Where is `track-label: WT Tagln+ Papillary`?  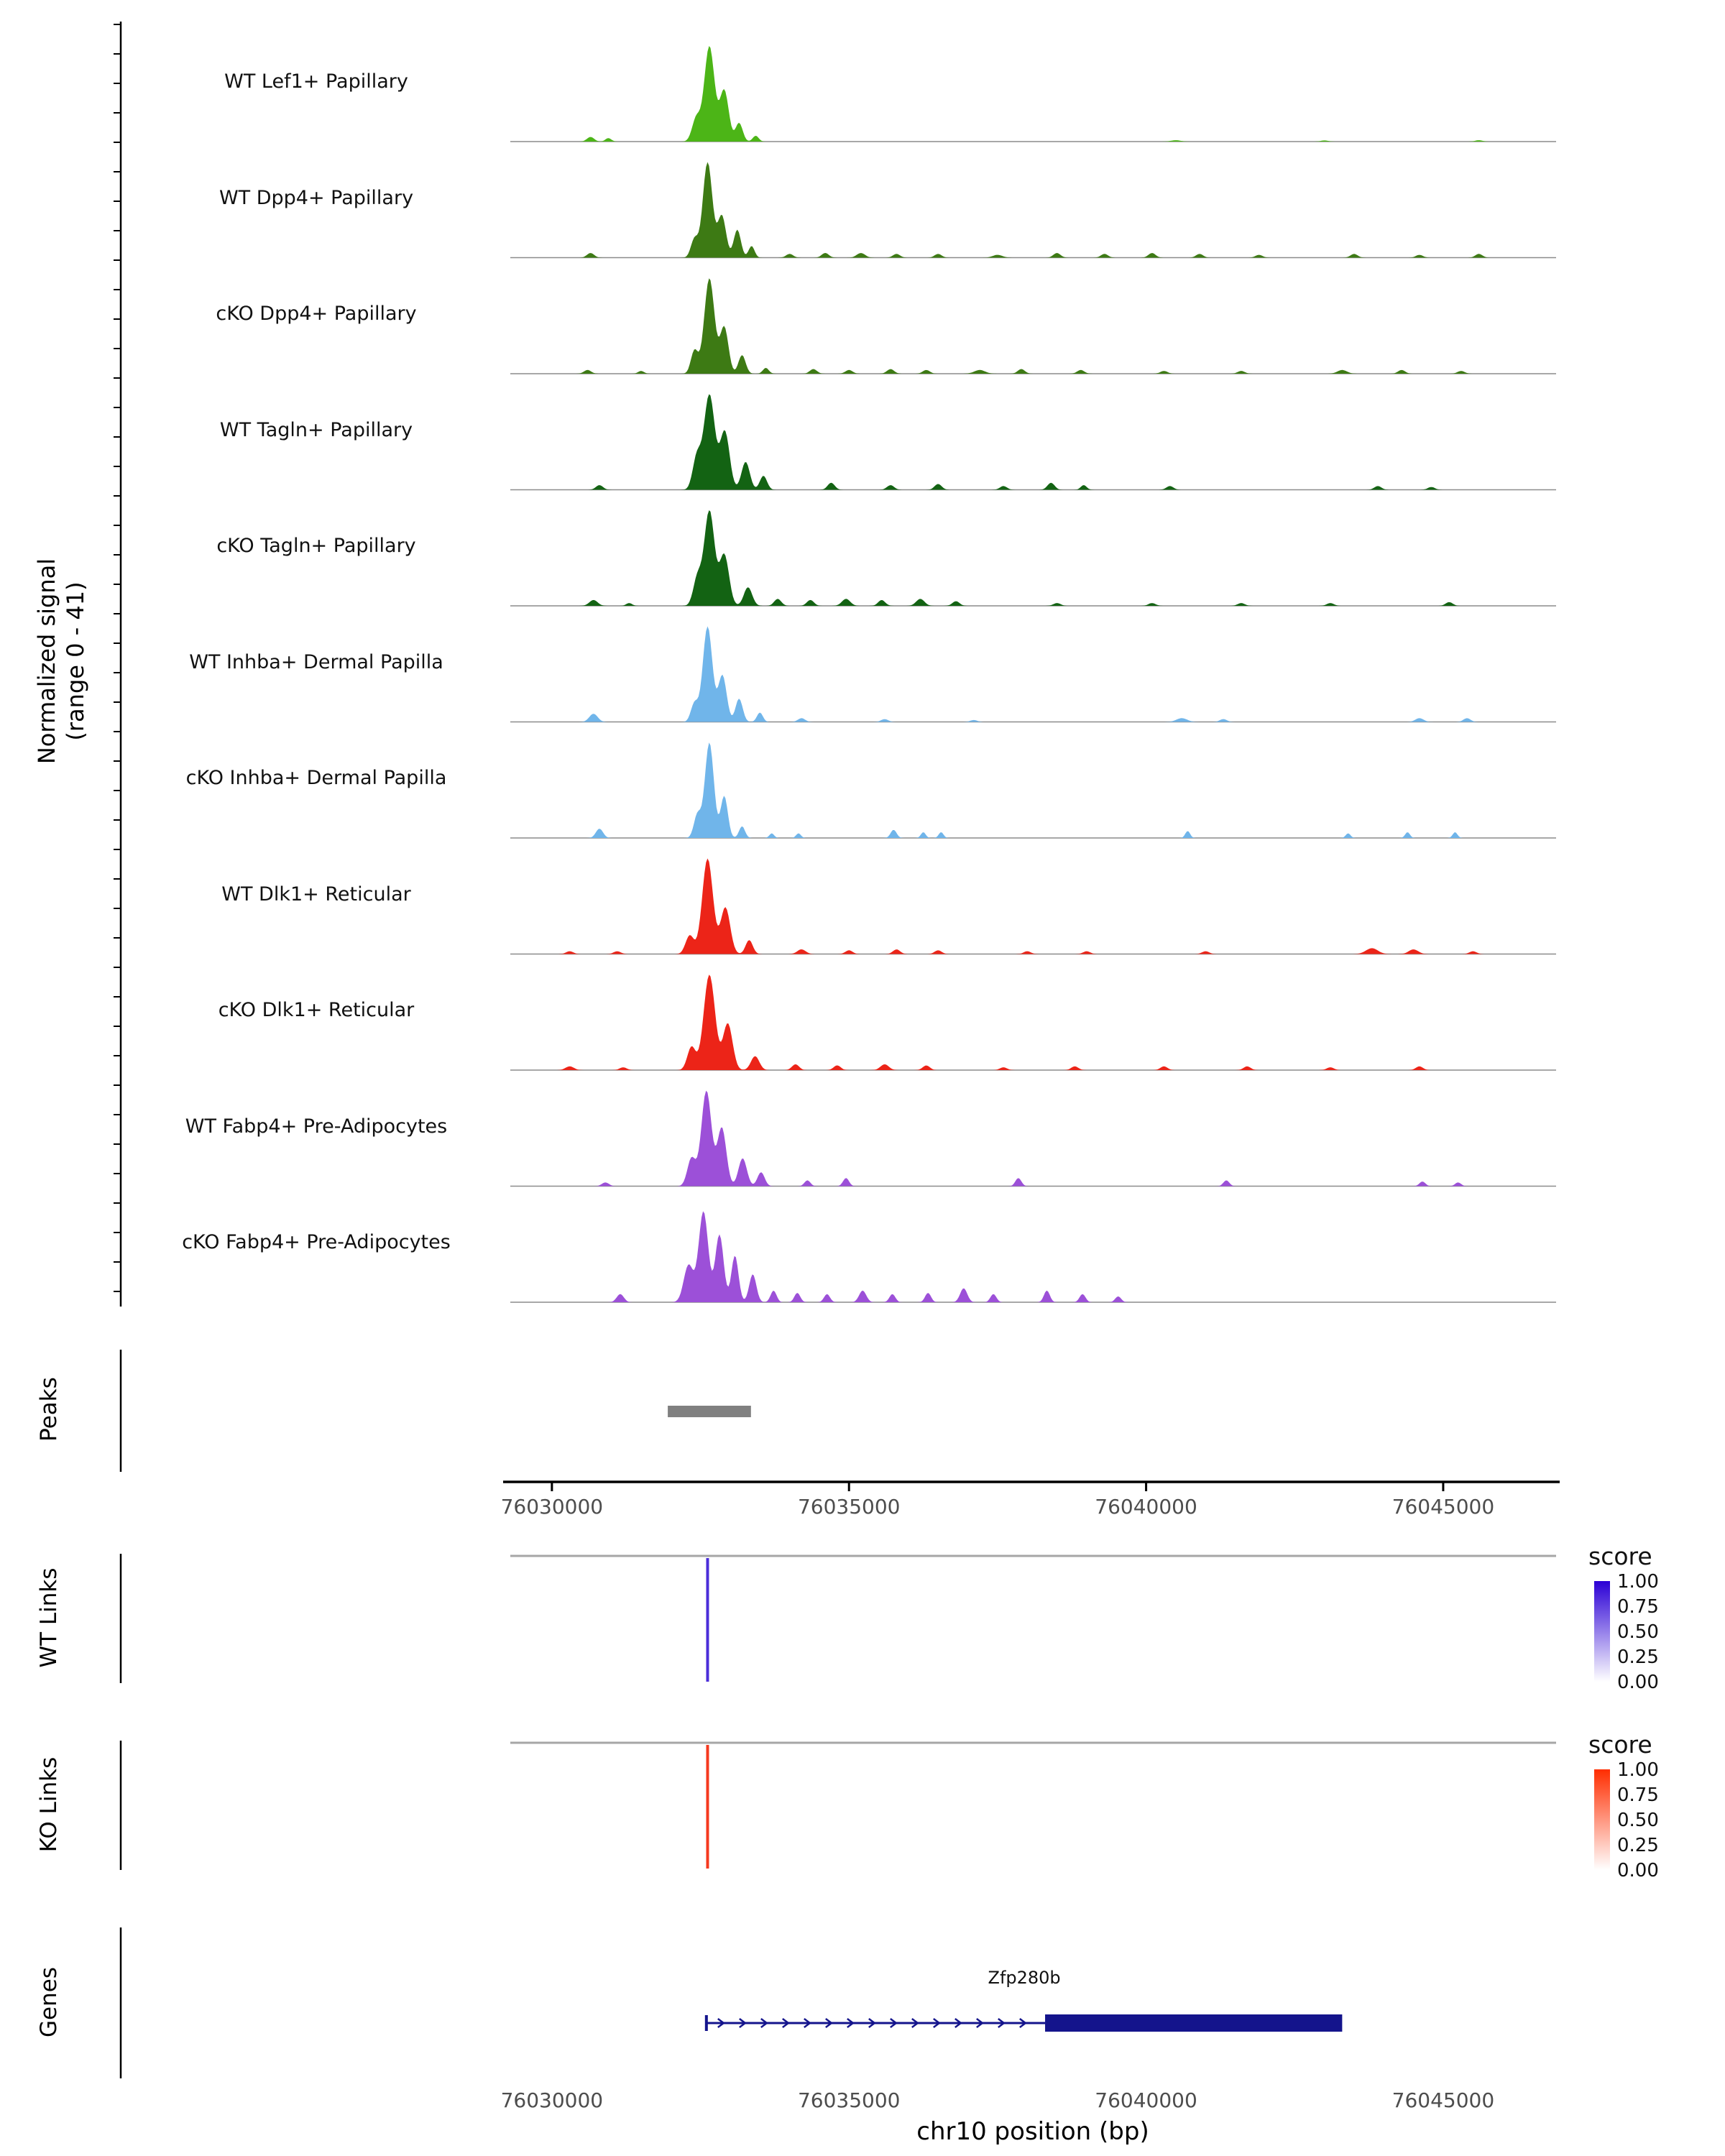 track-label: WT Tagln+ Papillary is located at coordinates (316, 429).